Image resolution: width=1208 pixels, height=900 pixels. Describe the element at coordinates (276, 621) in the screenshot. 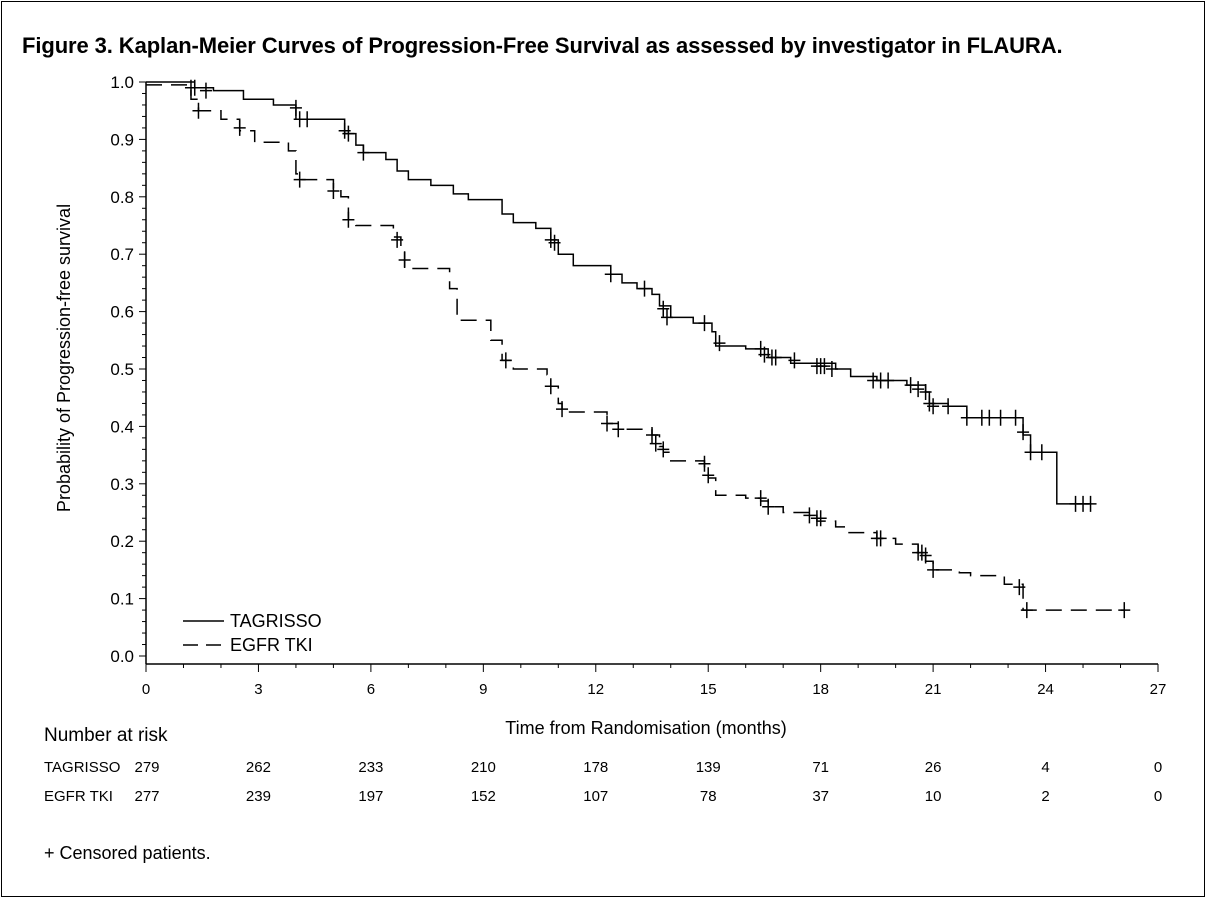

I see `legend-label-tagrisso: TAGRISSO` at that location.